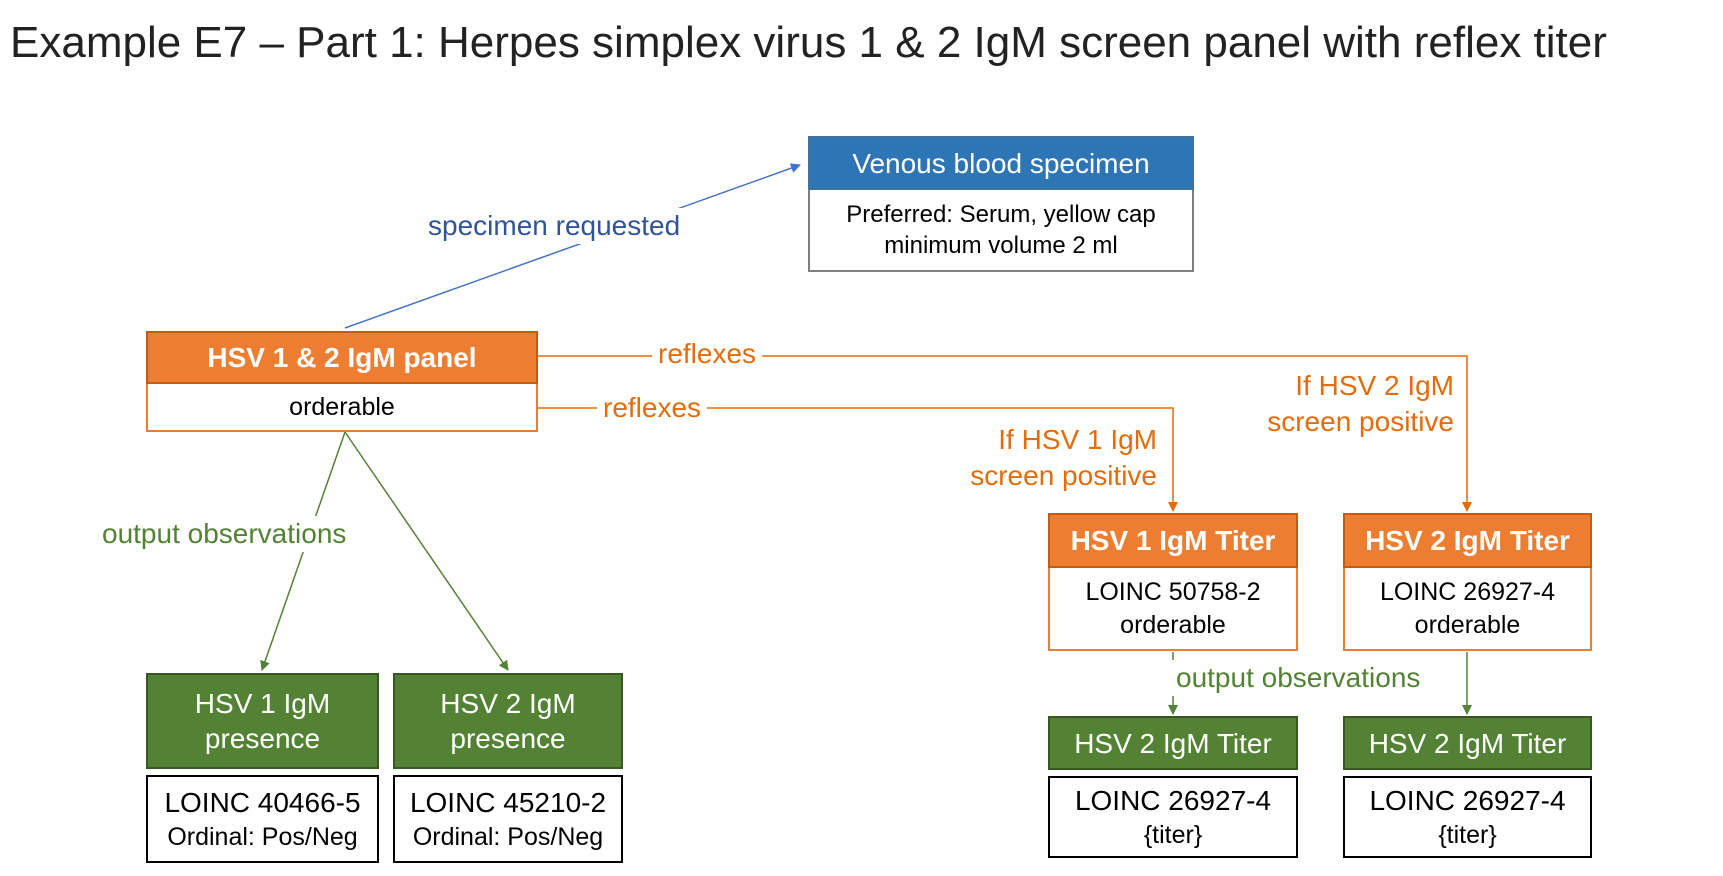  Describe the element at coordinates (1063, 458) in the screenshot. I see `label-if-hsv1: If HSV 1 IgM screen positive` at that location.